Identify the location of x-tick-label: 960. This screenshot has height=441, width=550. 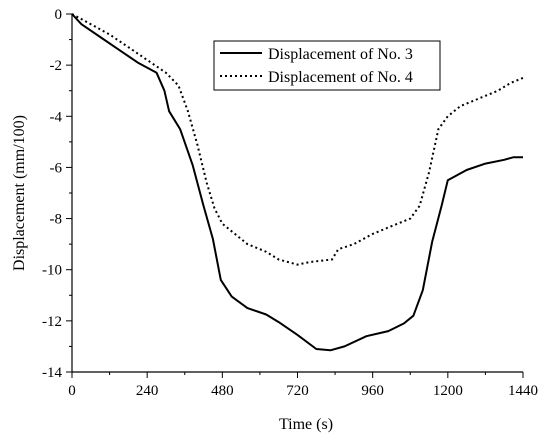
(372, 391).